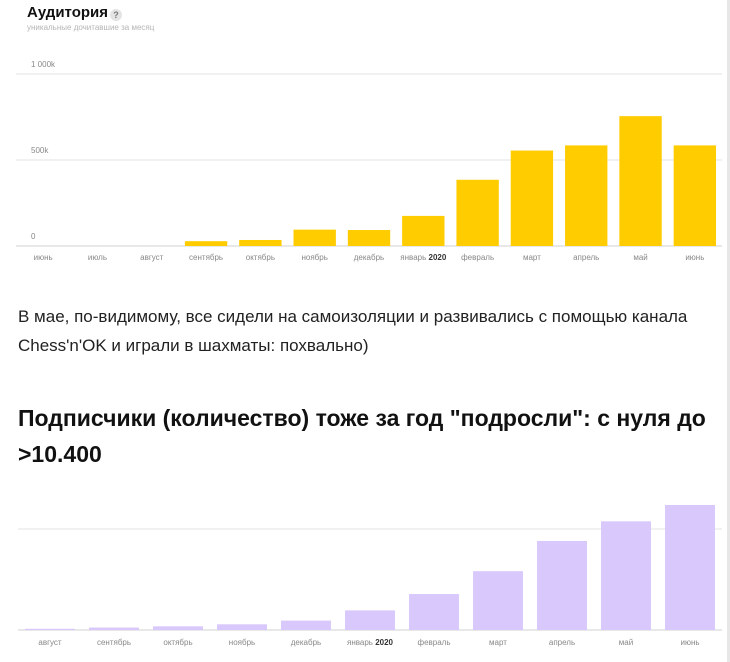 This screenshot has width=730, height=662. Describe the element at coordinates (67, 12) in the screenshot. I see `audience-chart-title: Аудитория` at that location.